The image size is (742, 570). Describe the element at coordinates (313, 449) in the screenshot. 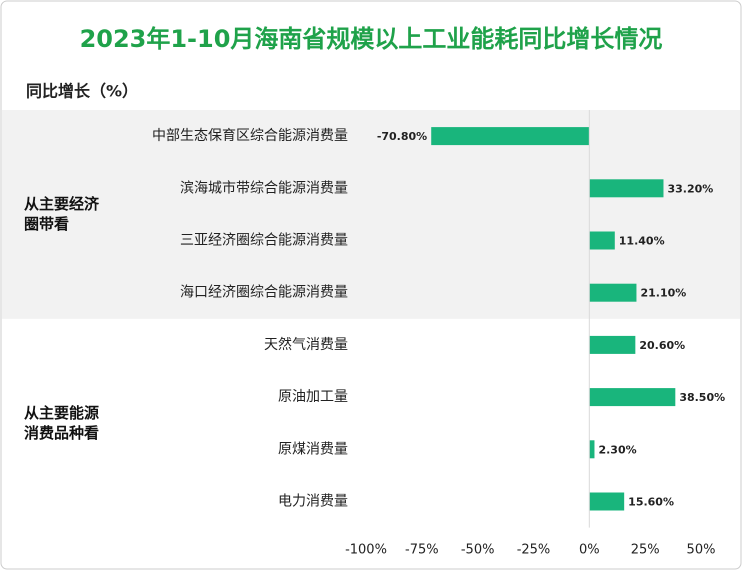

I see `category-label: 原煤消费量` at that location.